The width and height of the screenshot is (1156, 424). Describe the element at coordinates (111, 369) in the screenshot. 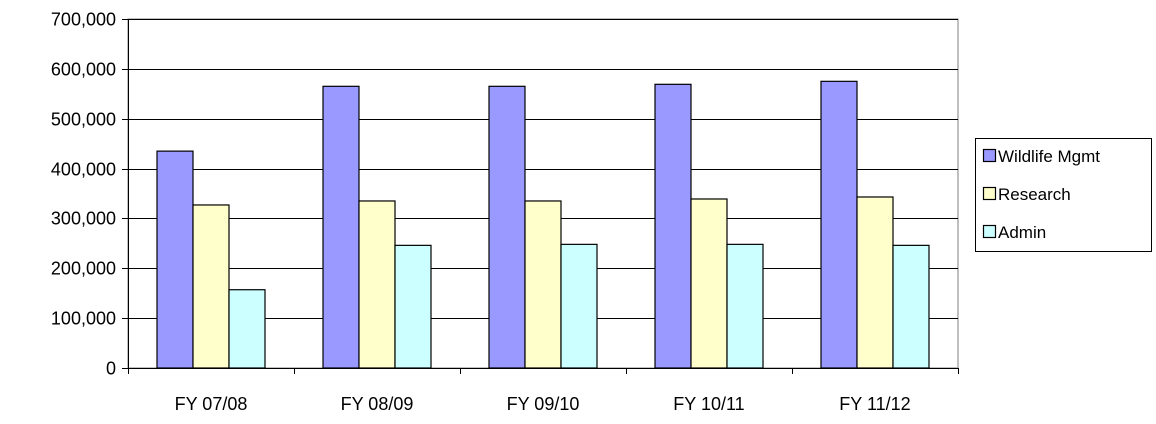

I see `y-tick-label: 0` at that location.